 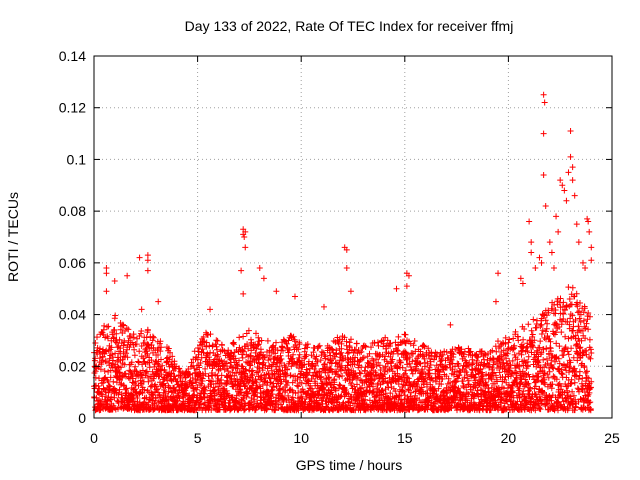 I want to click on y-tick-label: 0.08, so click(x=72, y=211).